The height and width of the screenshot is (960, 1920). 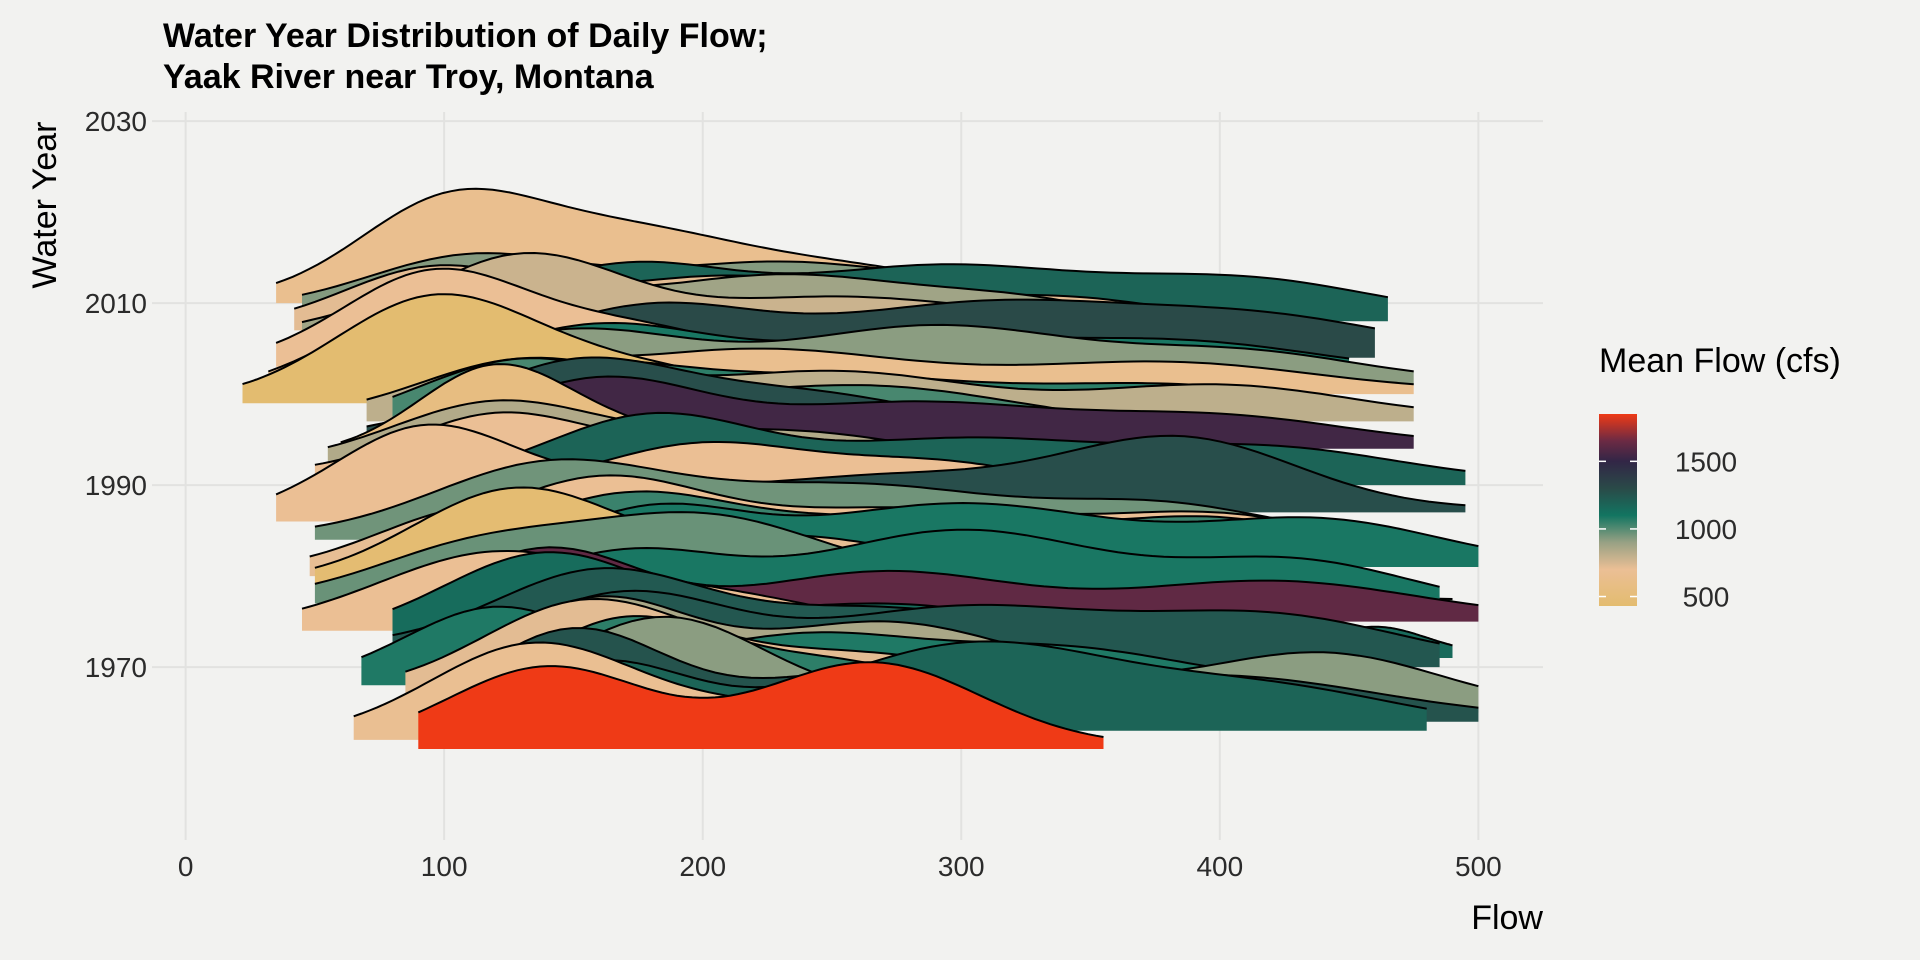 I want to click on x-tick-label-500: 500, so click(x=1478, y=866).